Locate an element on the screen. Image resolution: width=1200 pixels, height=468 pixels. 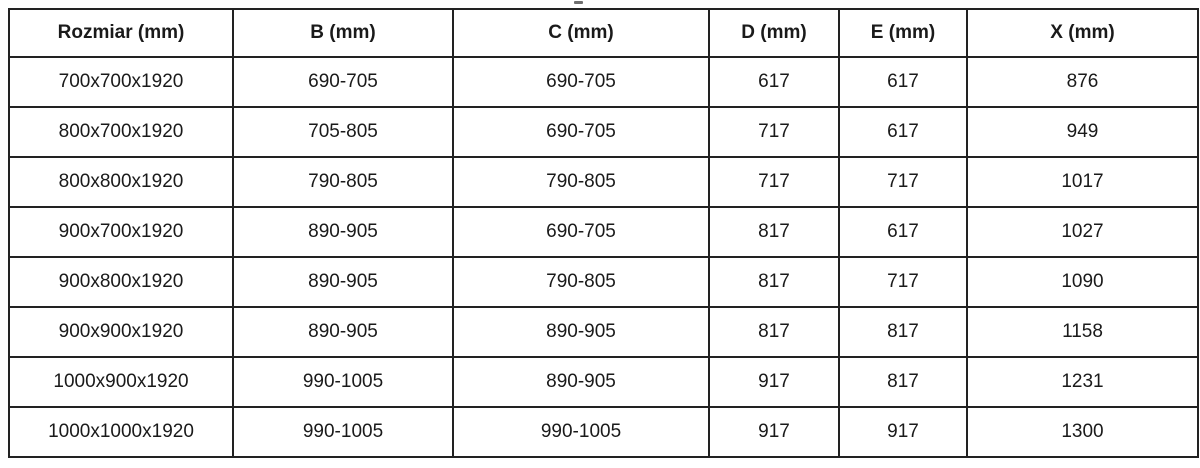
cell-b: 690-705 is located at coordinates (343, 82).